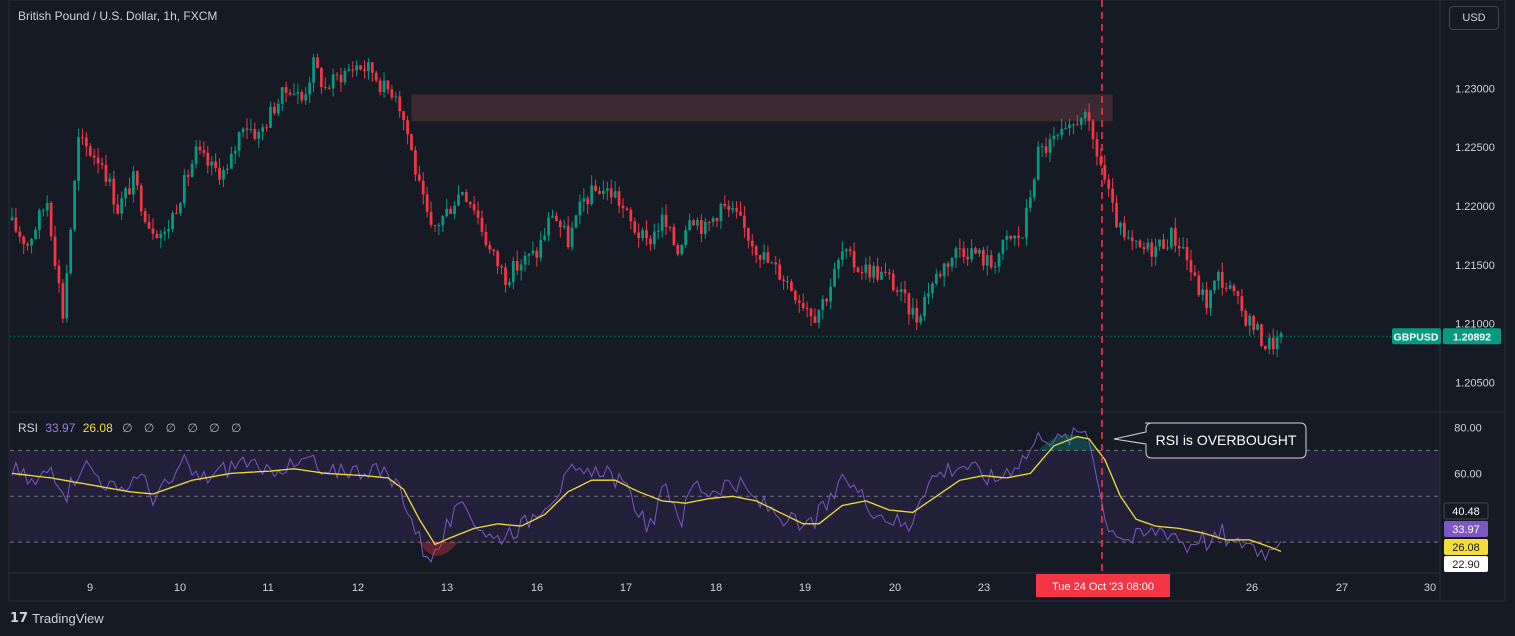  Describe the element at coordinates (1416, 337) in the screenshot. I see `price-badge-symbol: GBPUSD` at that location.